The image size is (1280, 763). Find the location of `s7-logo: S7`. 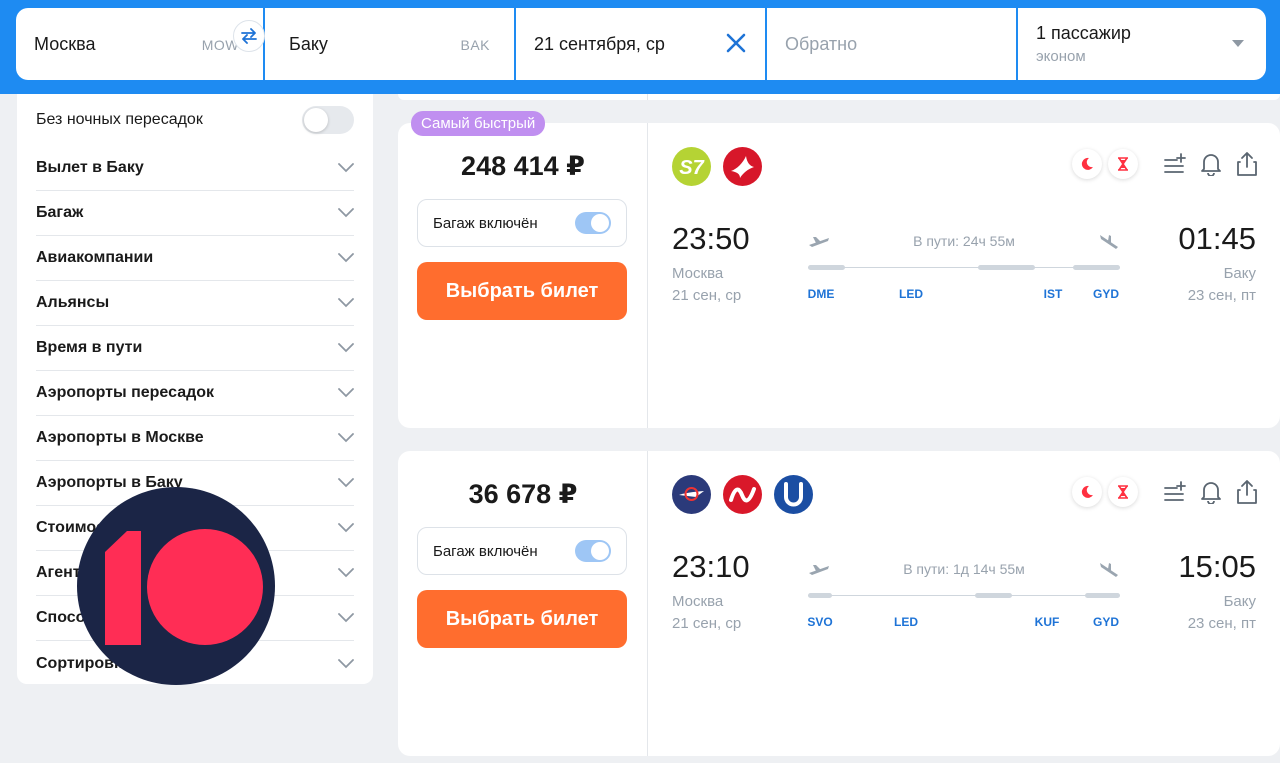

s7-logo: S7 is located at coordinates (691, 166).